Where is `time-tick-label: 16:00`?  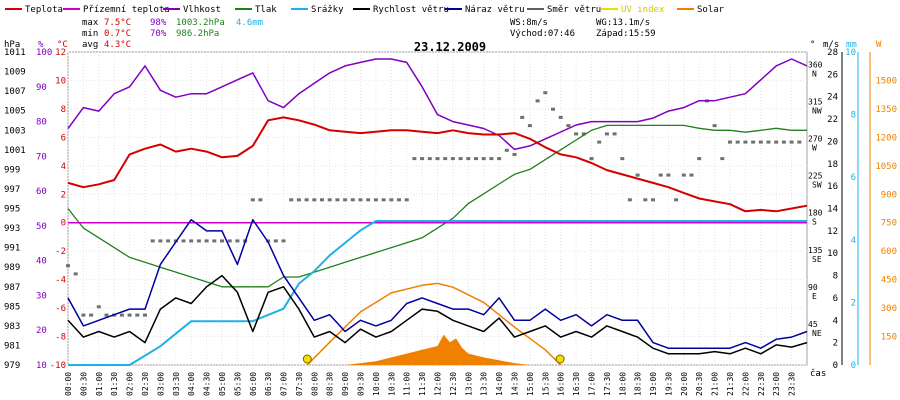 time-tick-label: 16:00 is located at coordinates (561, 384).